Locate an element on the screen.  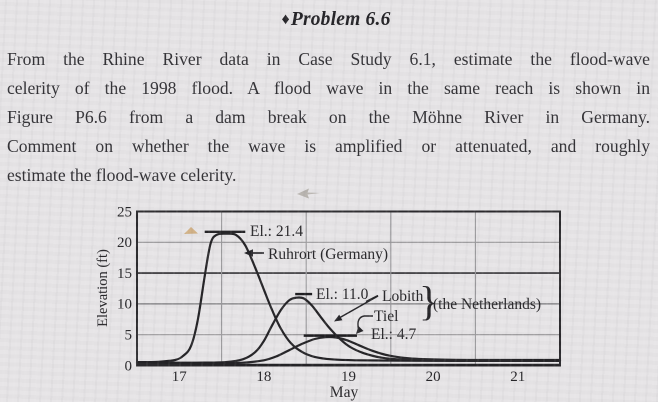
station-label-tiel: Tiel is located at coordinates (386, 316).